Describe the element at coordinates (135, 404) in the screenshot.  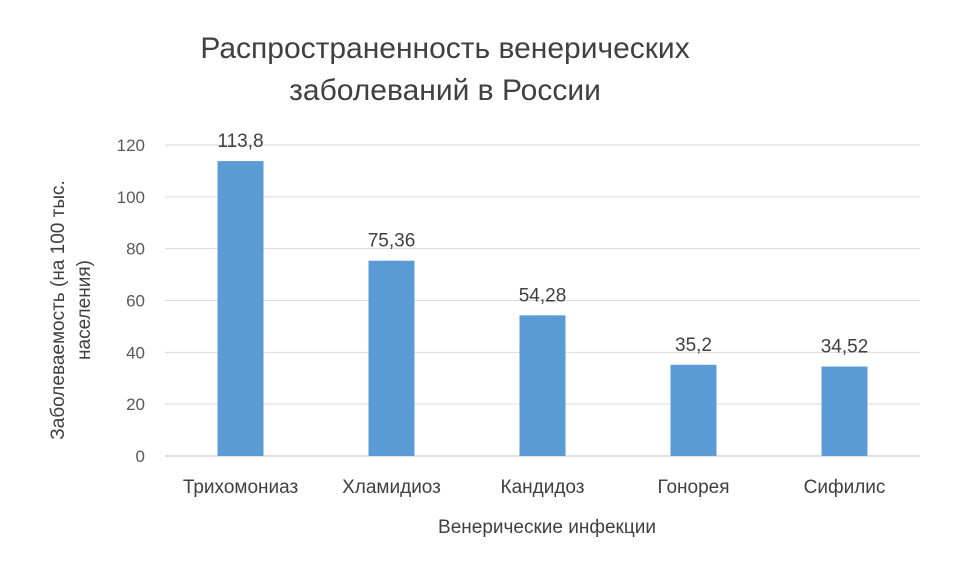
I see `y-tick-label: 20` at that location.